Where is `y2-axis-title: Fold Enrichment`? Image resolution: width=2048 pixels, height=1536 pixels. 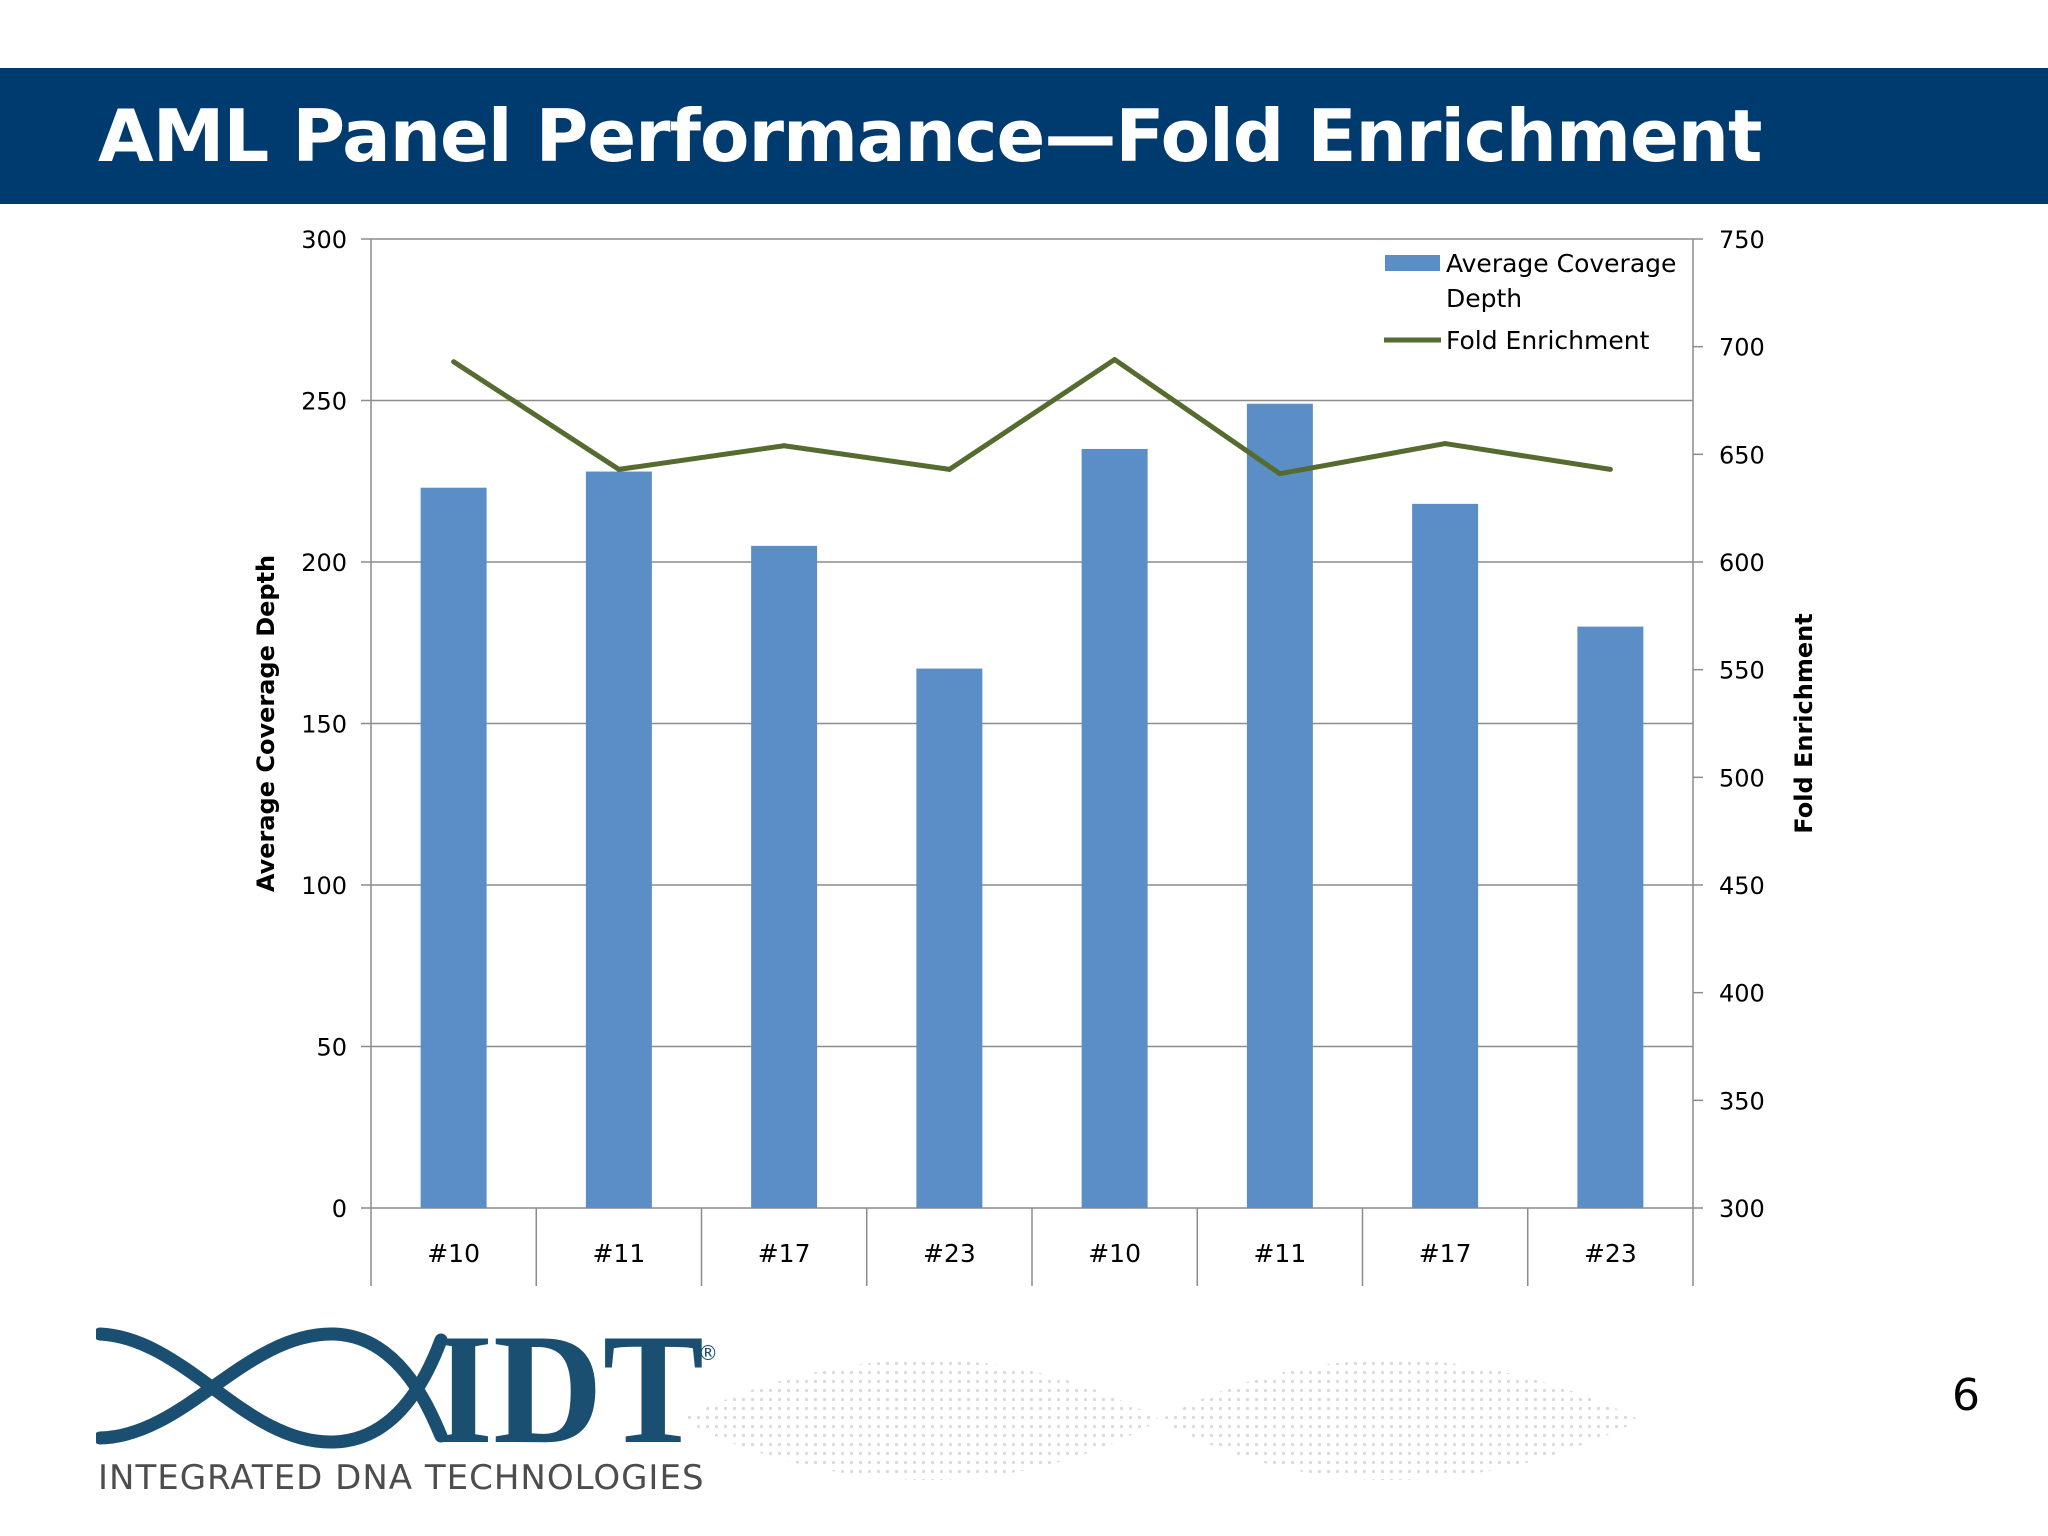 y2-axis-title: Fold Enrichment is located at coordinates (1804, 723).